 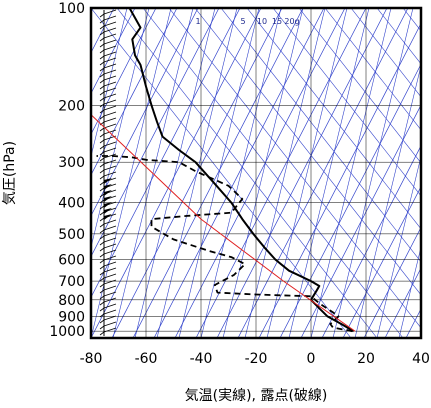 I want to click on x-tick-labels: -80 -60 -40 -20 0 20 40, so click(x=255, y=359).